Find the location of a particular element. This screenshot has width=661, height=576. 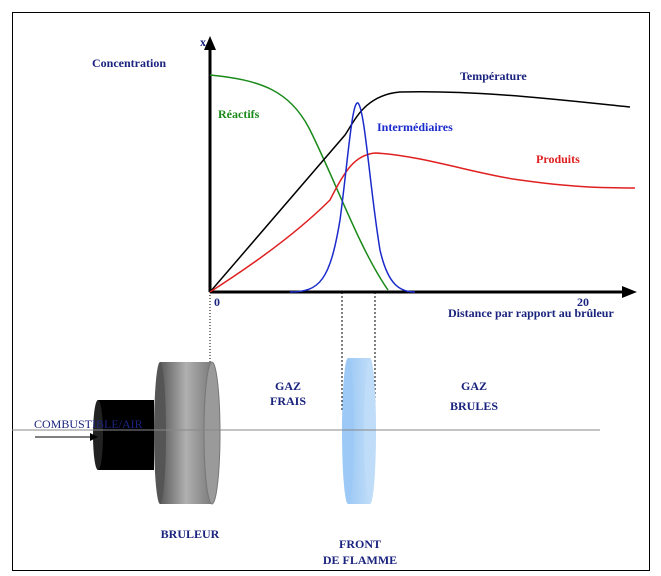

flame-label: DE FLAMME is located at coordinates (360, 560).